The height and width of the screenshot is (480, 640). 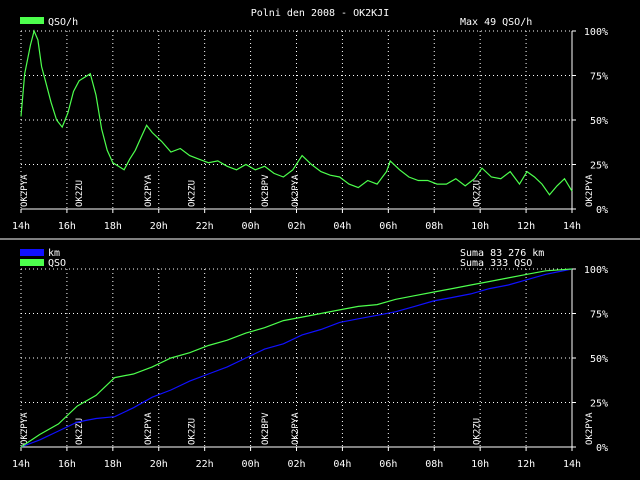 I want to click on top-x-tick-label: 00h, so click(x=251, y=226).